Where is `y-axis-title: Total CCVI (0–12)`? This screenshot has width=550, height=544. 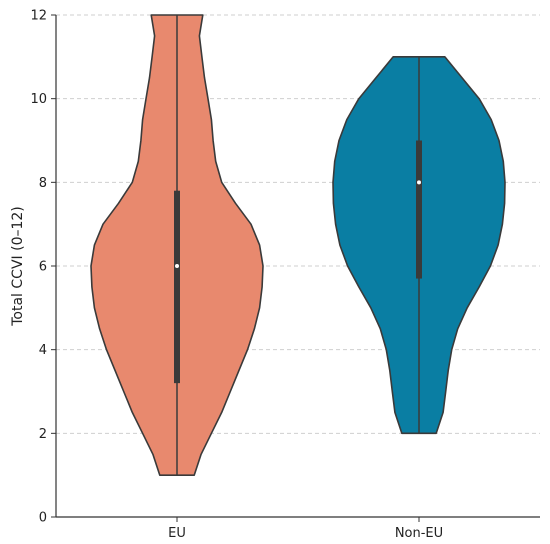 y-axis-title: Total CCVI (0–12) is located at coordinates (18, 266).